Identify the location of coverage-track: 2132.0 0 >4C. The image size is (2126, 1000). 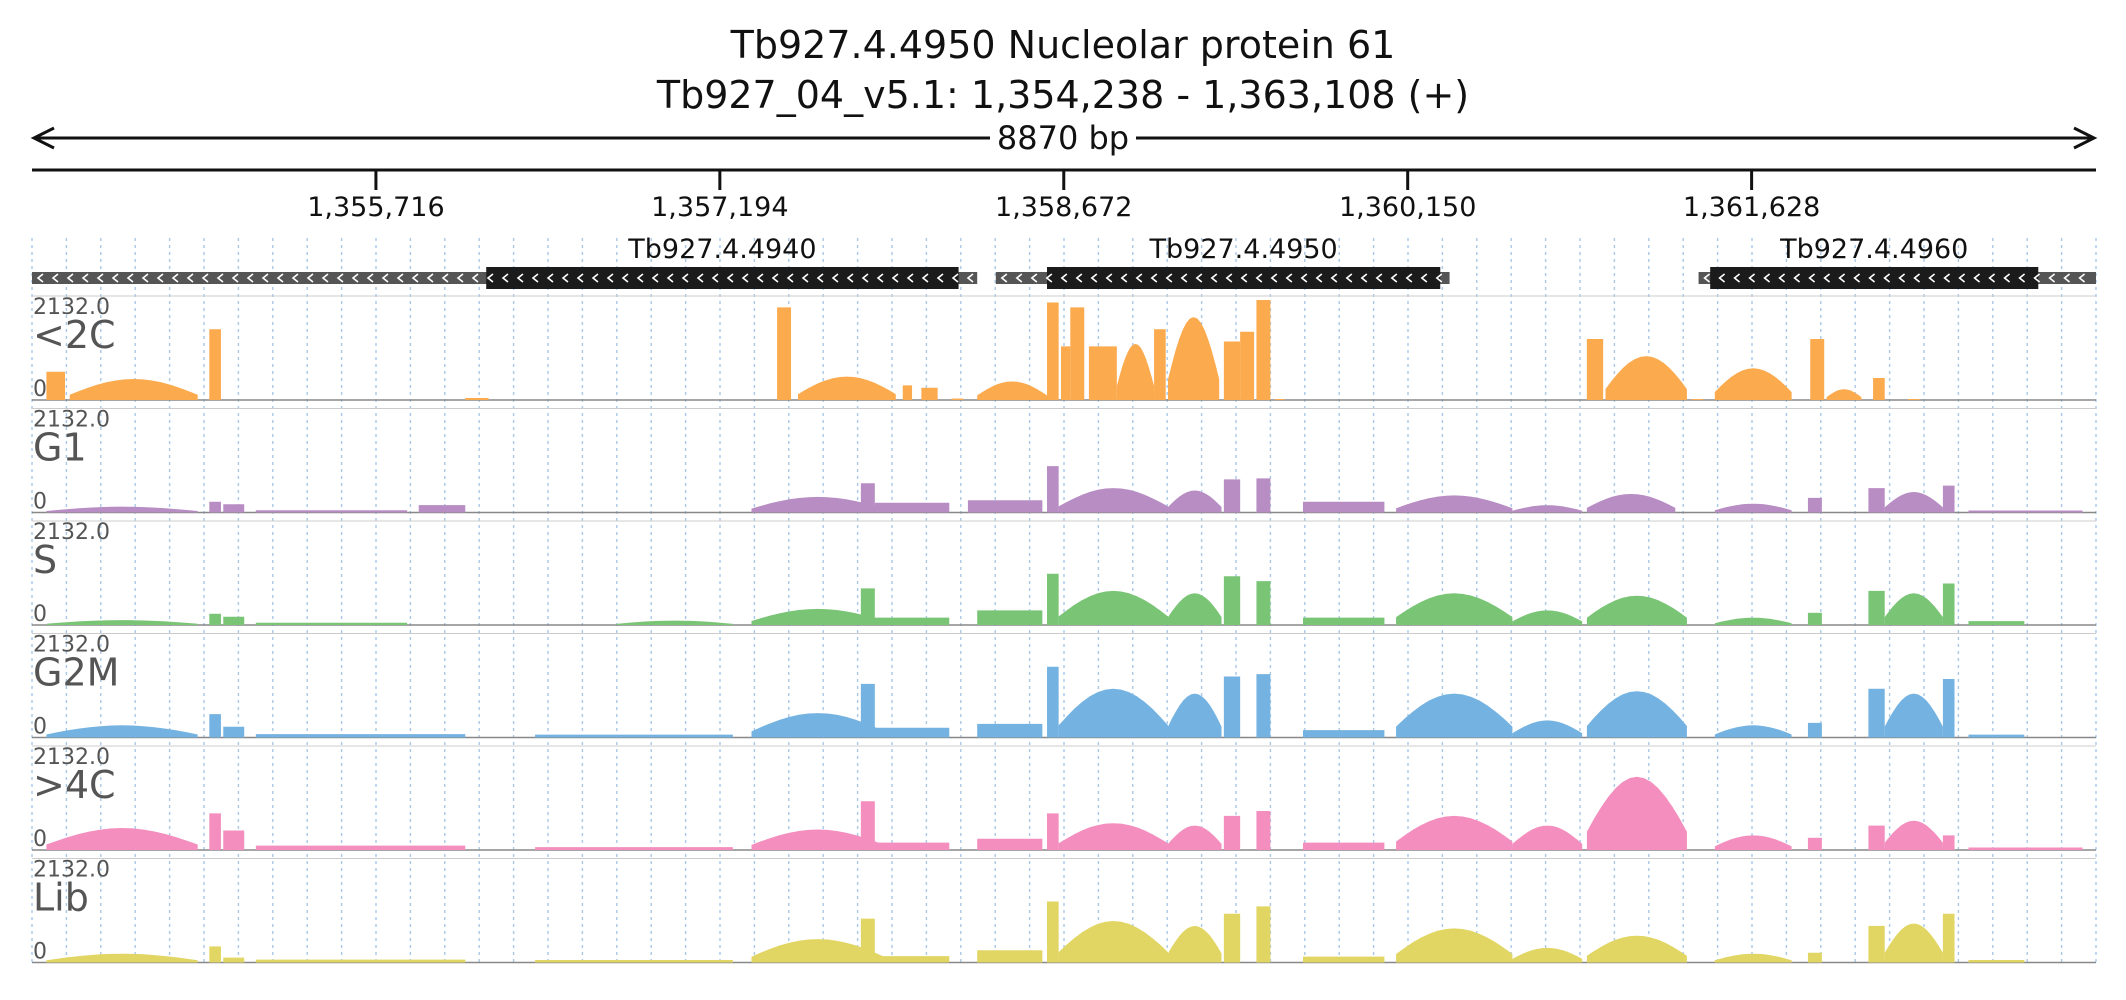
(1064, 798).